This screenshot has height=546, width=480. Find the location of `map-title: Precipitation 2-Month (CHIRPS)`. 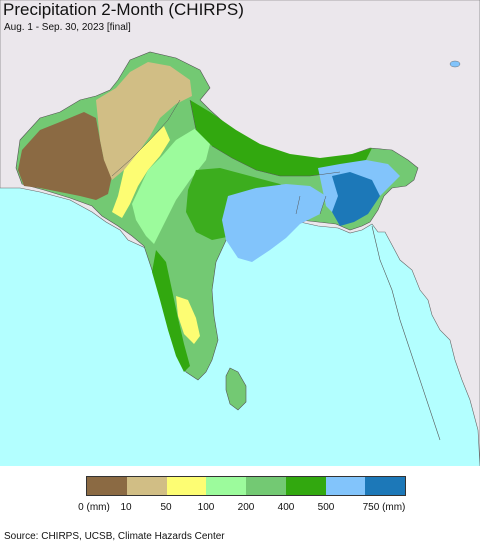

map-title: Precipitation 2-Month (CHIRPS) is located at coordinates (123, 9).